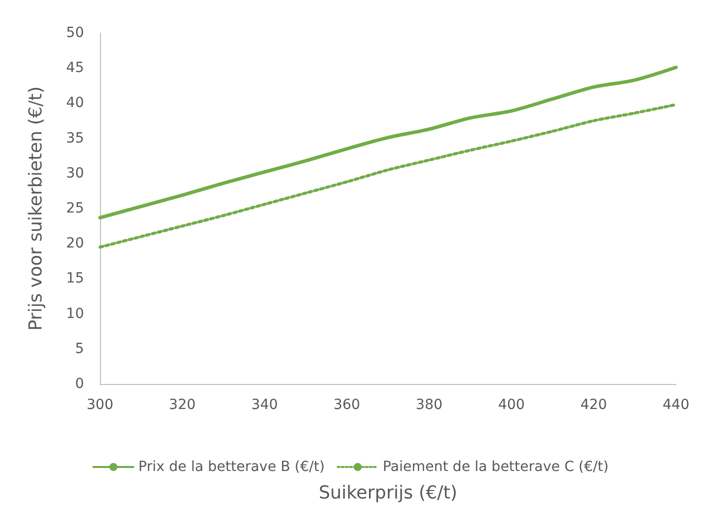 The width and height of the screenshot is (701, 515). Describe the element at coordinates (75, 68) in the screenshot. I see `y-tick-label: 45` at that location.